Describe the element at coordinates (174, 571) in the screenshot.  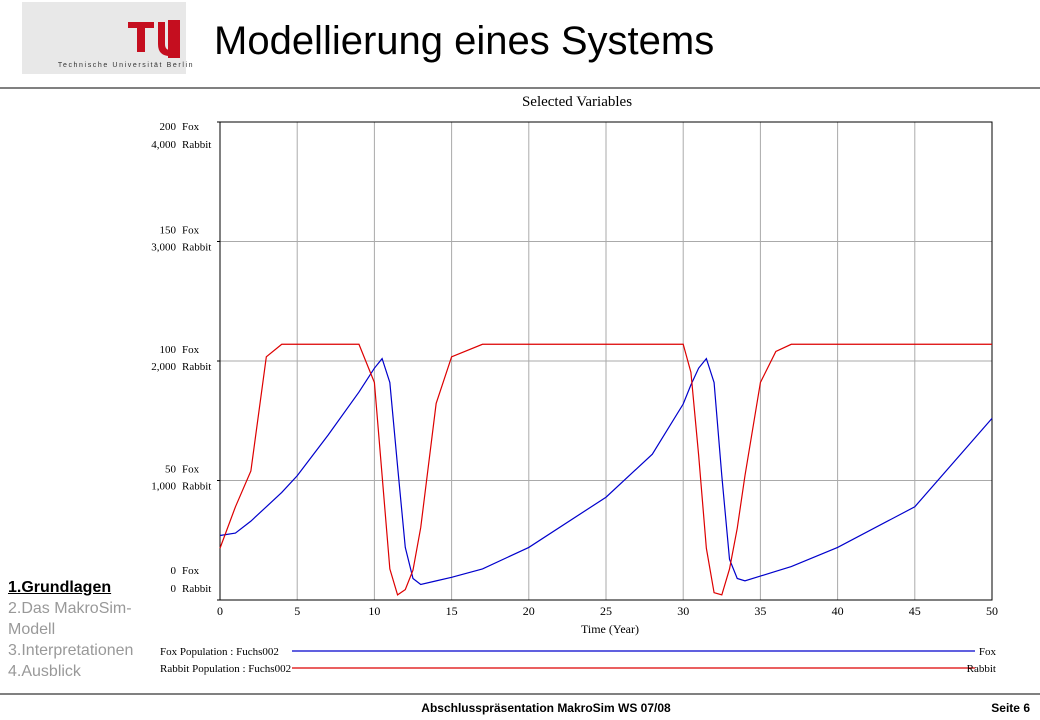
I see `y-tick-label: 0` at that location.